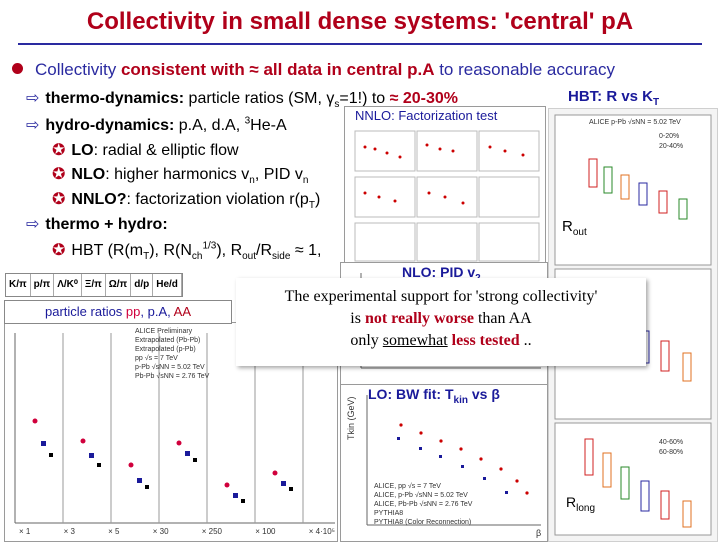 This screenshot has height=546, width=720. I want to click on hbt-sup: 1/3, so click(209, 246).